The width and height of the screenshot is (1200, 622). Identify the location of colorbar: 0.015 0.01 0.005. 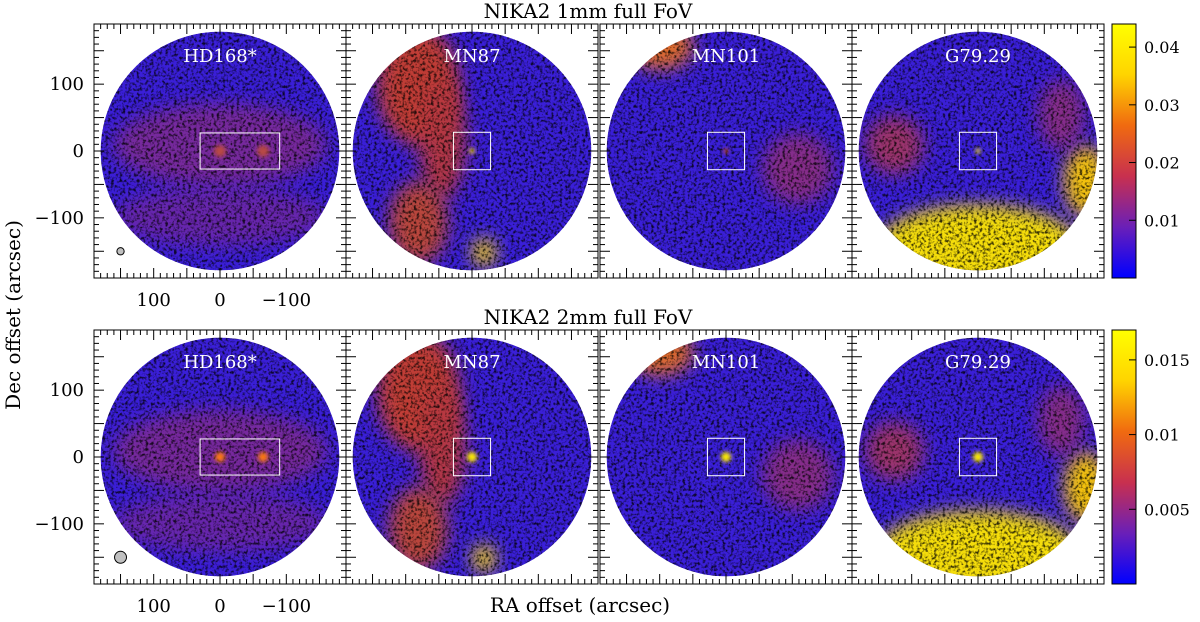
(1150, 457).